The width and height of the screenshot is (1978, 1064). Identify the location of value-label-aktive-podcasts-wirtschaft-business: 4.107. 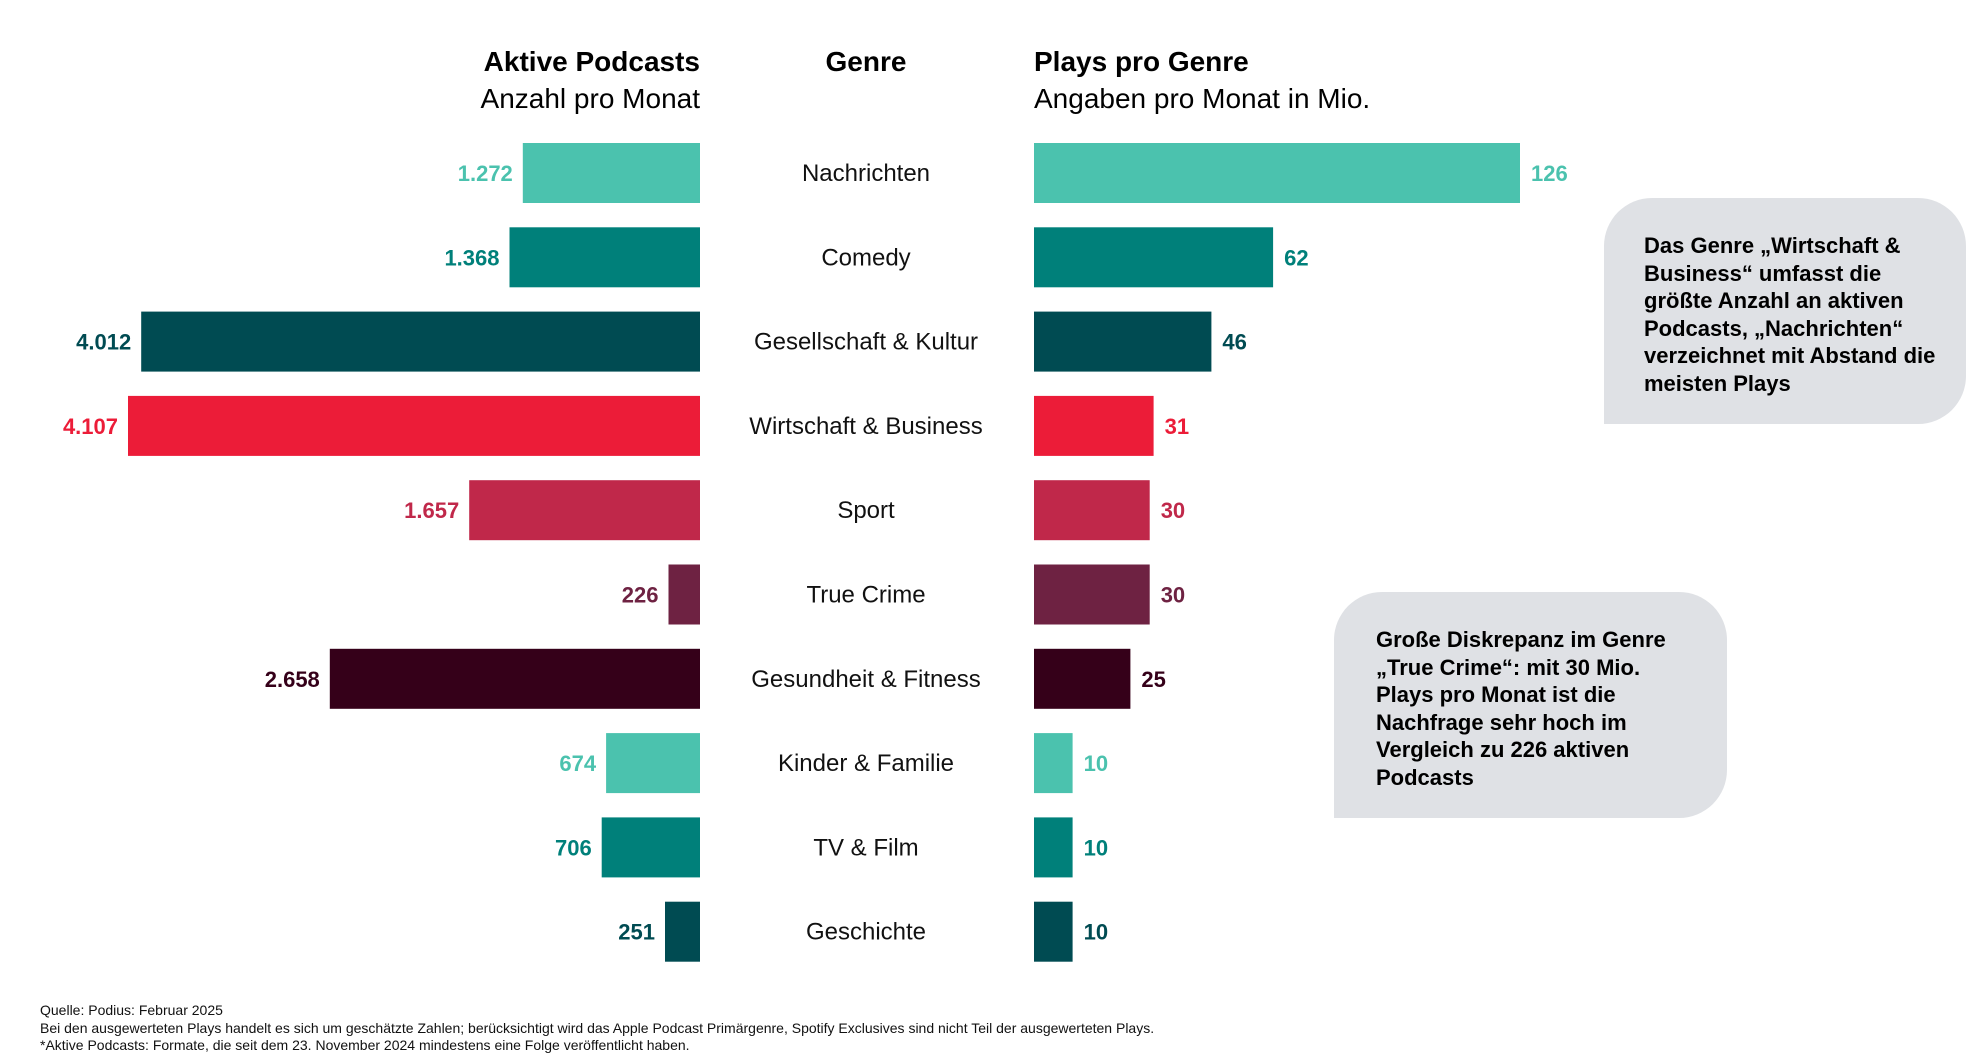
(90, 426).